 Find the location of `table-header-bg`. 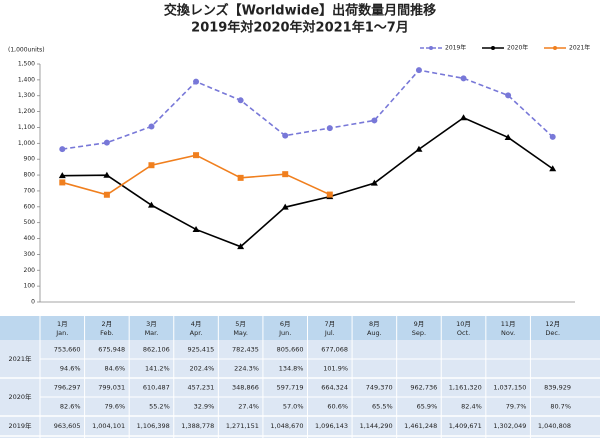

table-header-bg is located at coordinates (300, 328).